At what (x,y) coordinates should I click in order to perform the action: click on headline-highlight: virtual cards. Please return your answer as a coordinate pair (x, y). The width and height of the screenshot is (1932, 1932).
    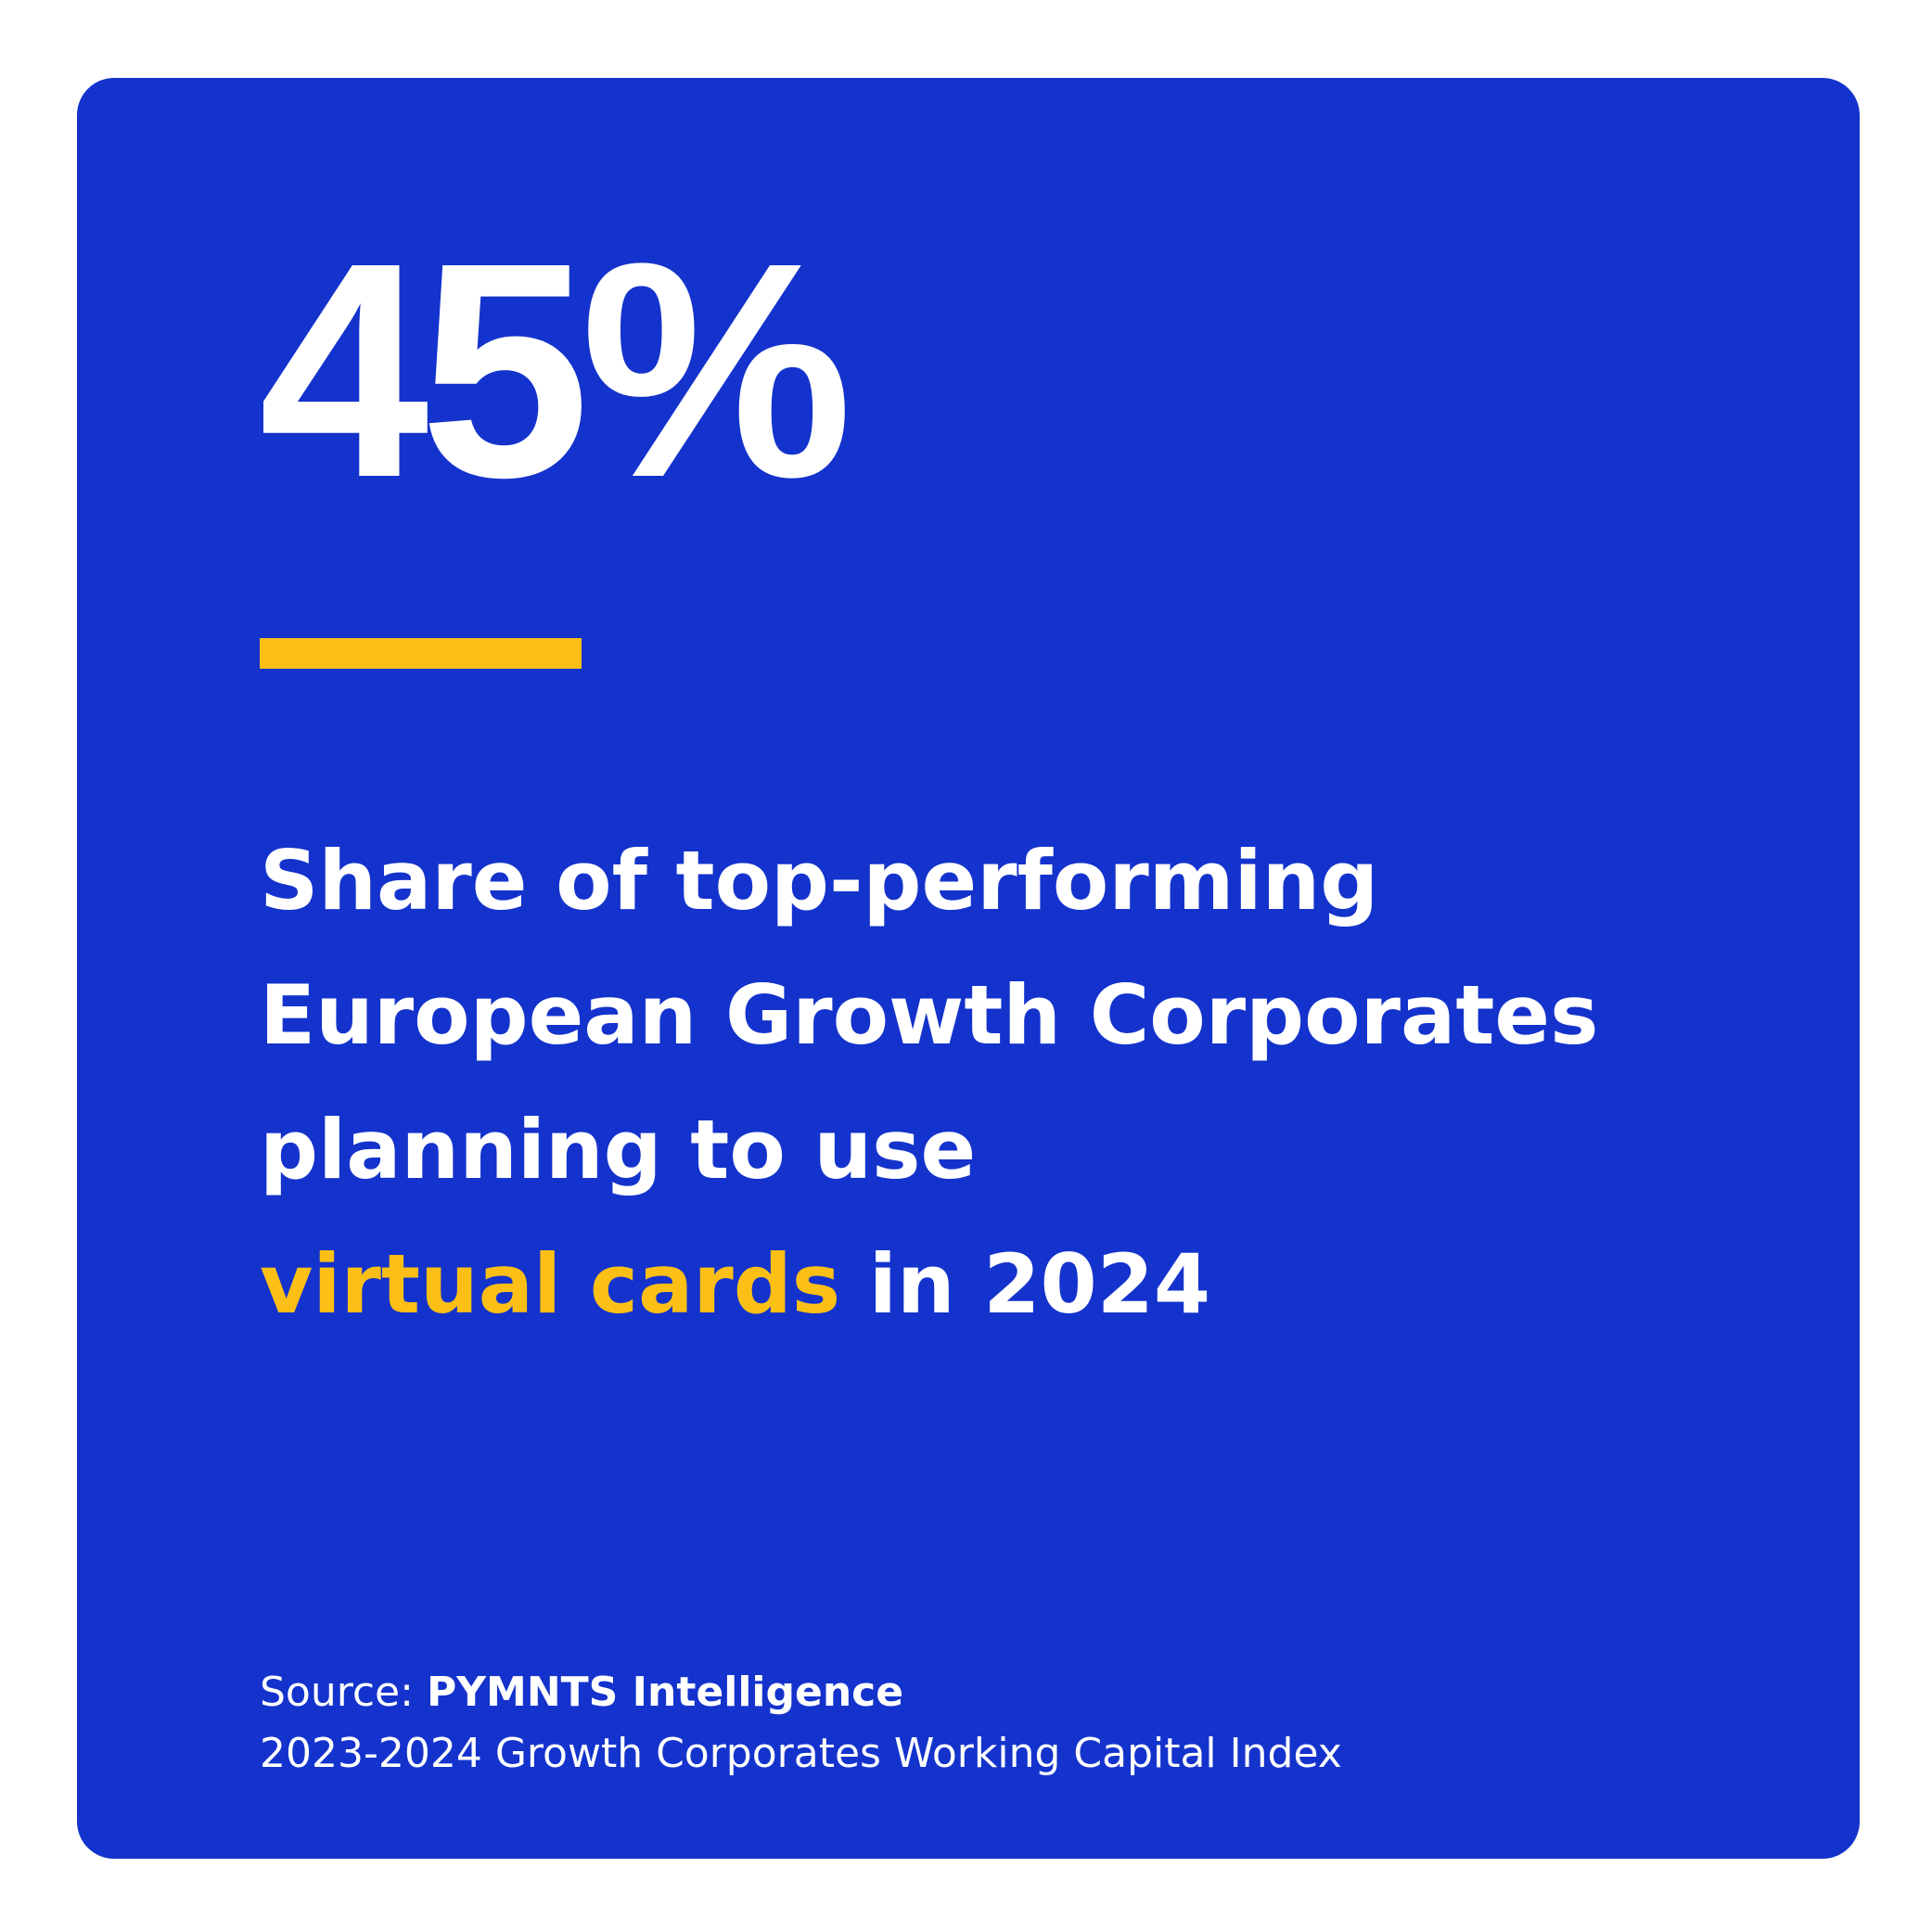
    Looking at the image, I should click on (550, 1284).